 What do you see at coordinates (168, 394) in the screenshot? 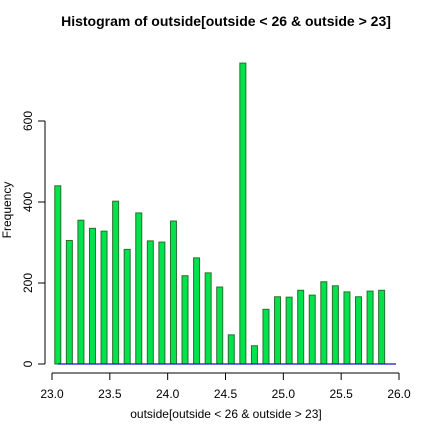
I see `x-tick-label: 24.0` at bounding box center [168, 394].